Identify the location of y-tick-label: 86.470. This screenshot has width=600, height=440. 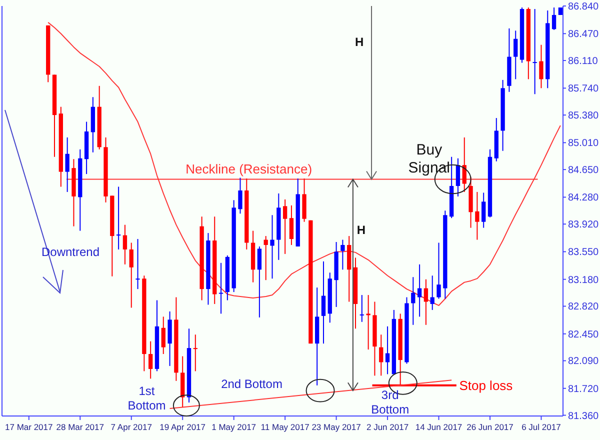
(584, 34).